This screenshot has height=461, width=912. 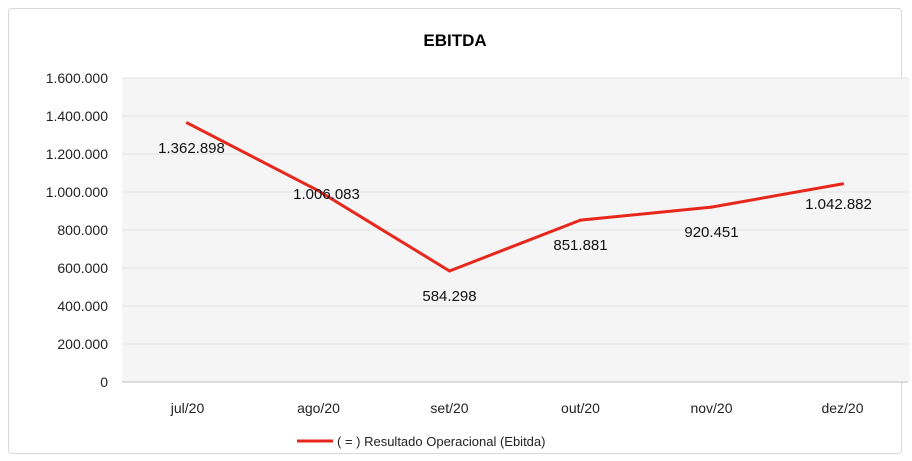 What do you see at coordinates (77, 78) in the screenshot?
I see `y-tick-label: 1.600.000` at bounding box center [77, 78].